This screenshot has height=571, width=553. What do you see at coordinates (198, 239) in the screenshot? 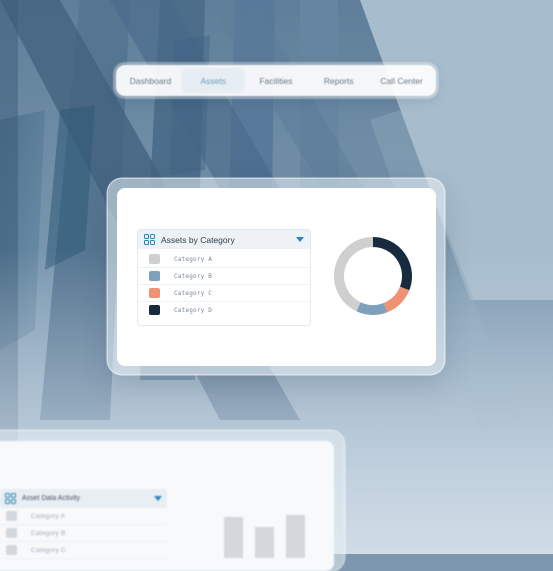
I see `panel-title: Assets by Category` at bounding box center [198, 239].